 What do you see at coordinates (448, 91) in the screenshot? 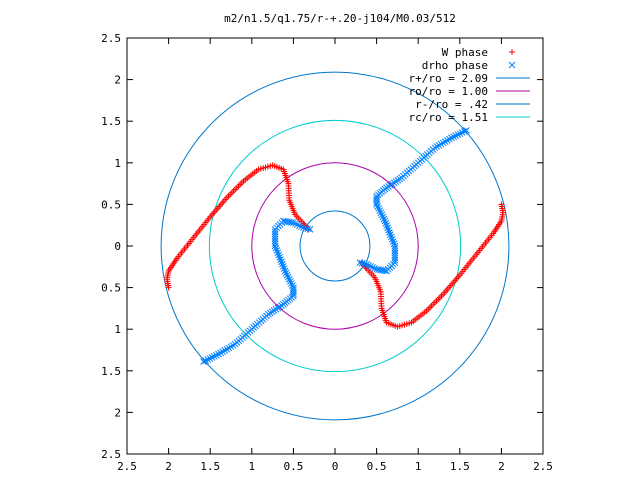
I see `legend-label: ro/ro = 1.00` at bounding box center [448, 91].